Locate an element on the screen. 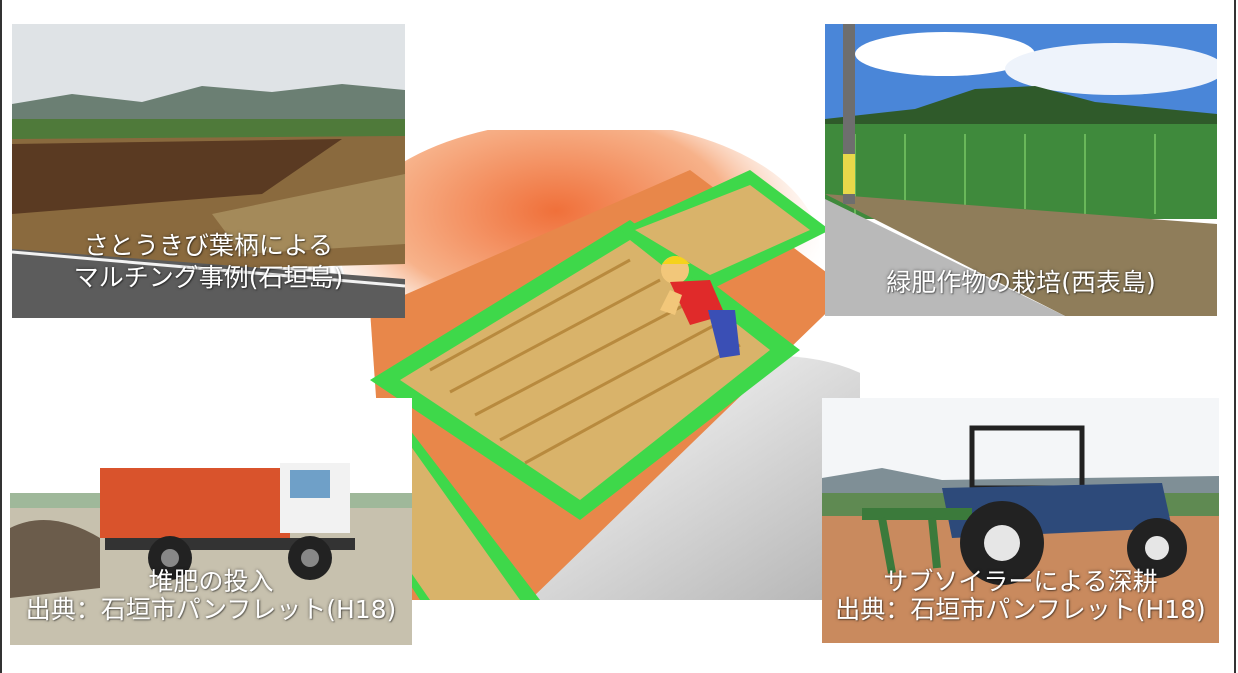 The width and height of the screenshot is (1238, 673). caption-compost-line1: 堆肥の投入 is located at coordinates (211, 581).